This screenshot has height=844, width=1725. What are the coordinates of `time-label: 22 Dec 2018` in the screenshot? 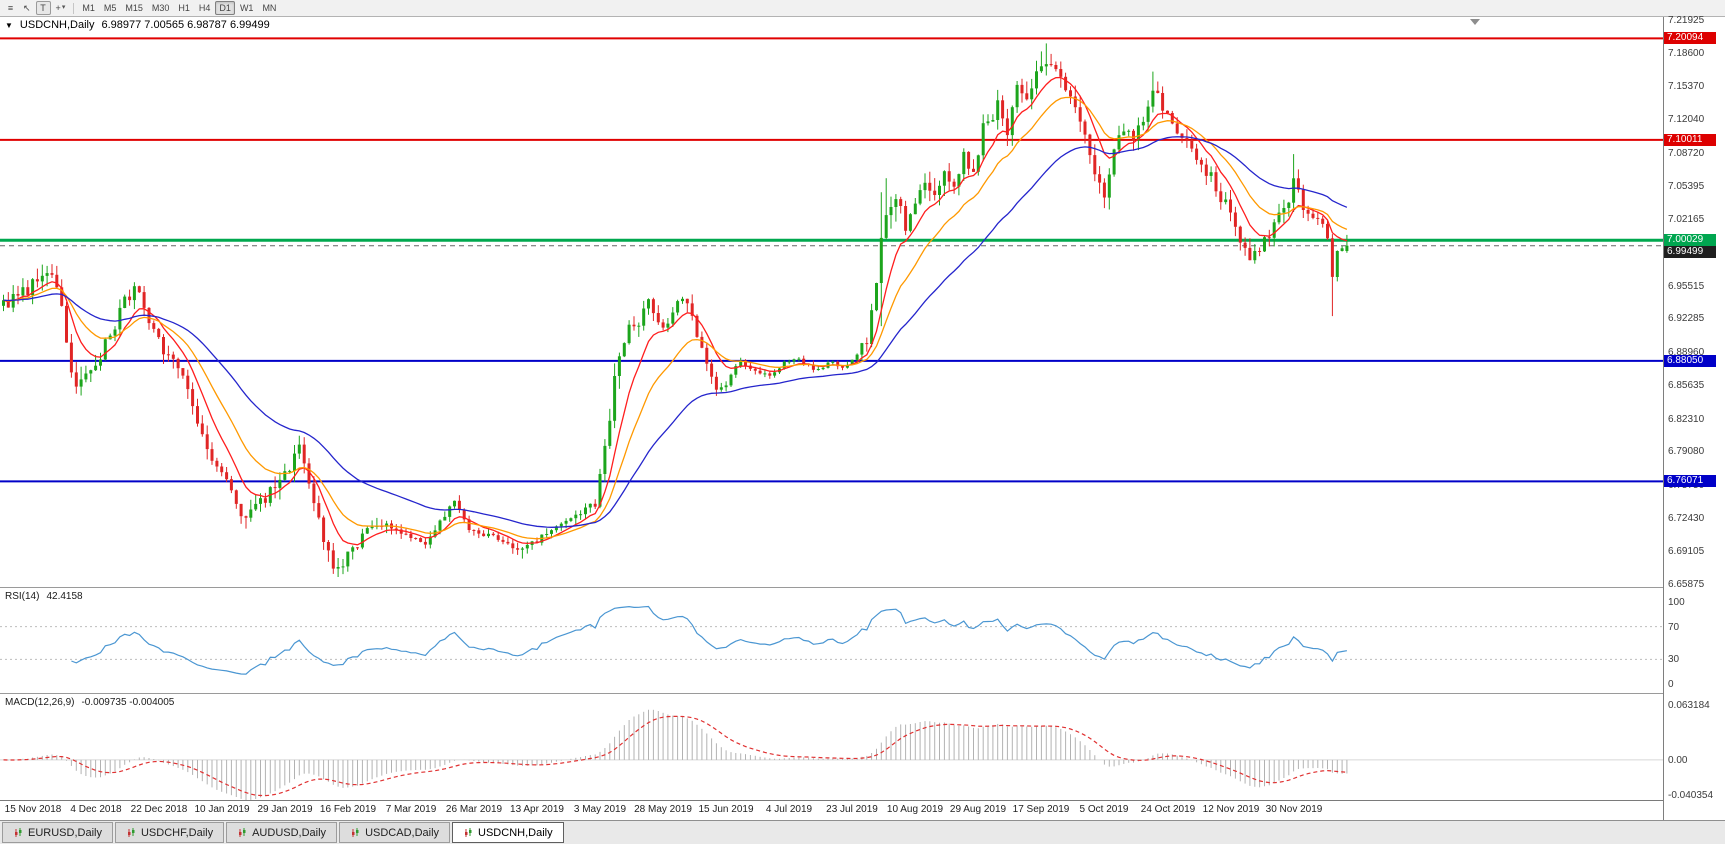 It's located at (159, 809).